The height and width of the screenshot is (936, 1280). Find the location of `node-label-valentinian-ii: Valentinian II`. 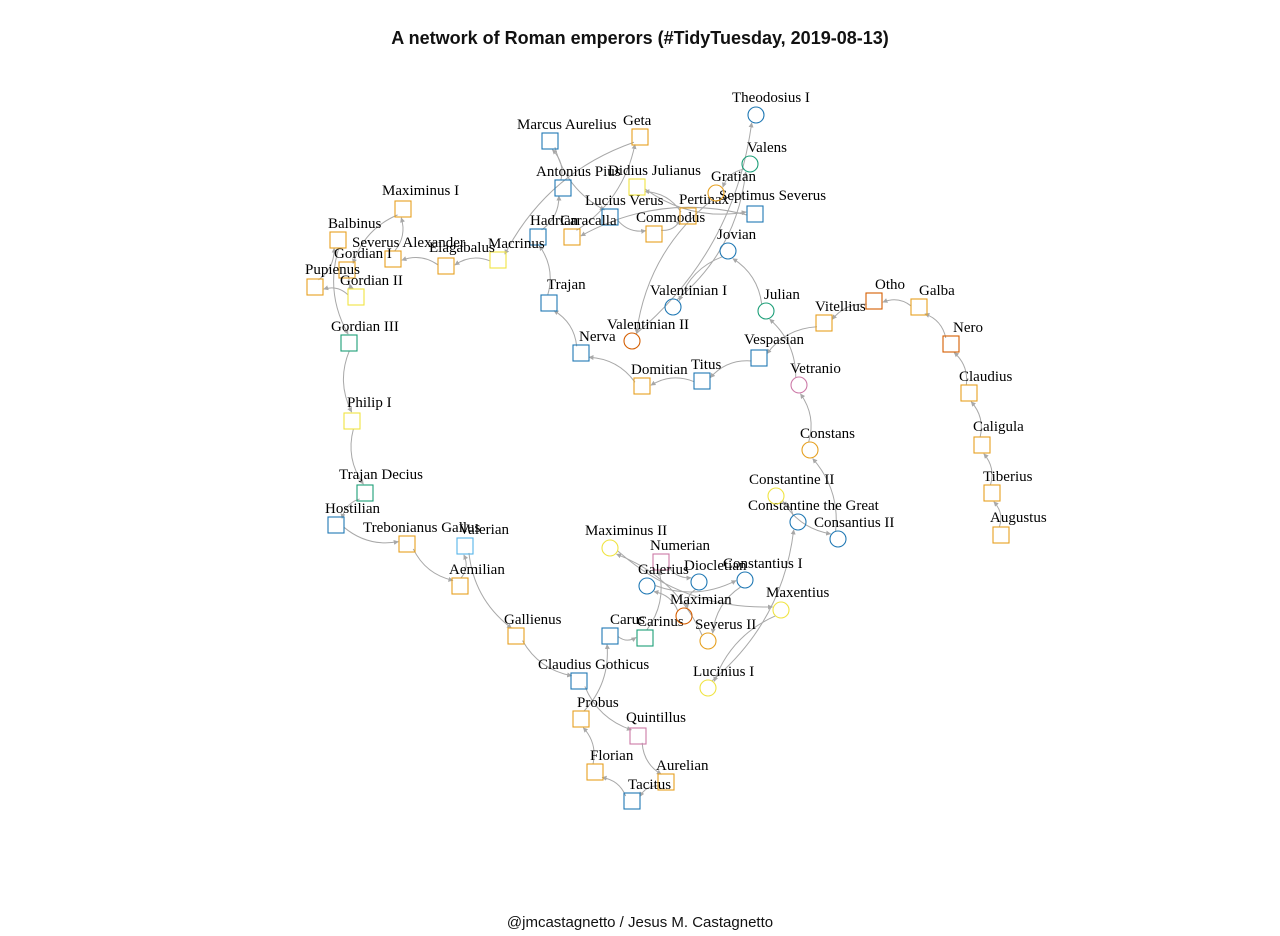

node-label-valentinian-ii: Valentinian II is located at coordinates (648, 325).